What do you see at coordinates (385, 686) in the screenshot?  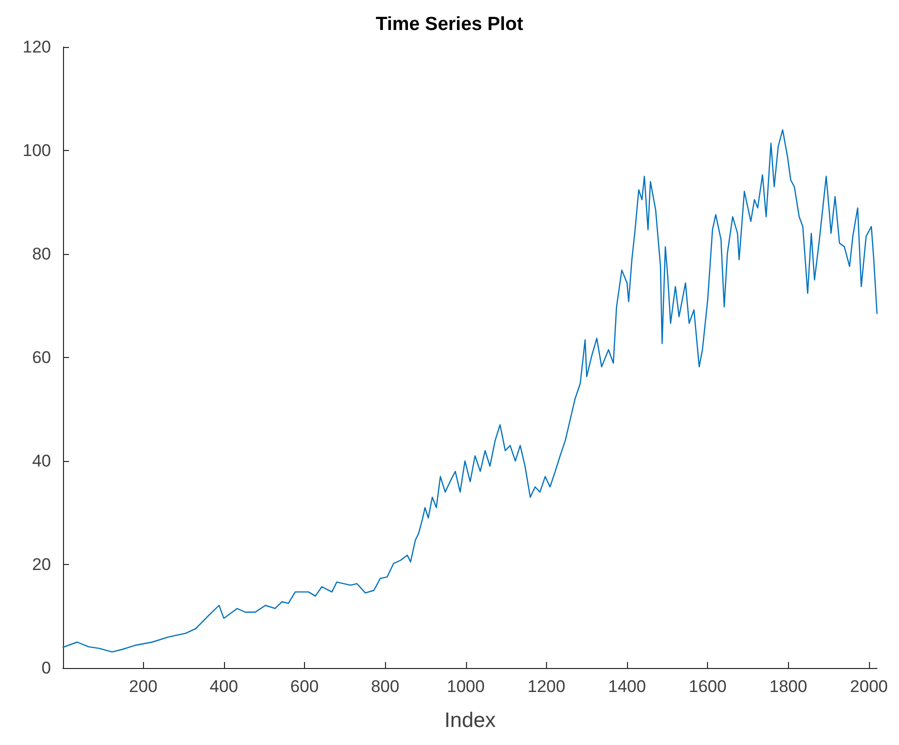 I see `x-tick-label: 800` at bounding box center [385, 686].